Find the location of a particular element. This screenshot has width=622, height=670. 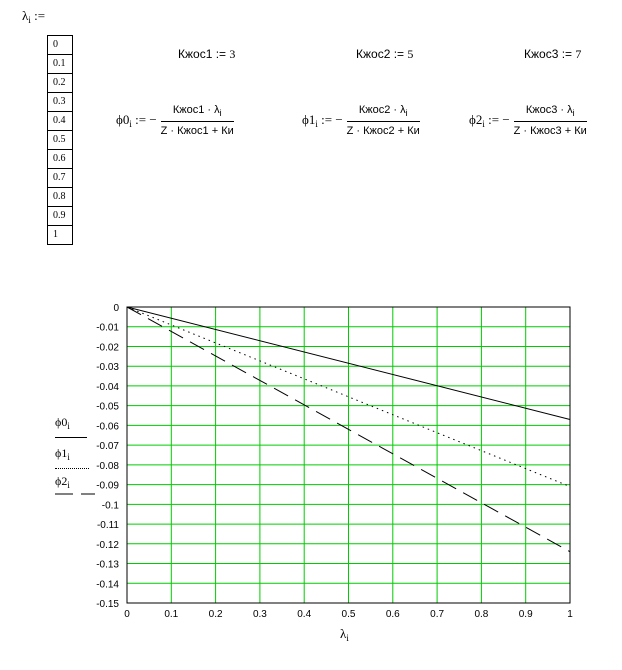

fraction-numerator: Кжос3 · λi is located at coordinates (550, 111).